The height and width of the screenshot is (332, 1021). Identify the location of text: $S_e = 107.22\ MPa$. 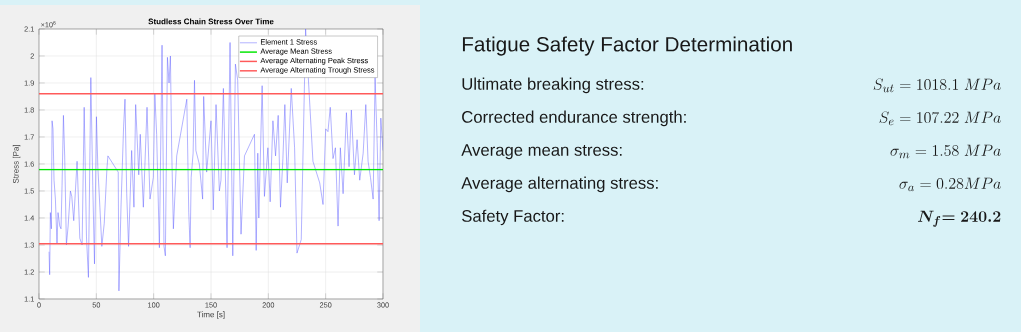
(940, 118).